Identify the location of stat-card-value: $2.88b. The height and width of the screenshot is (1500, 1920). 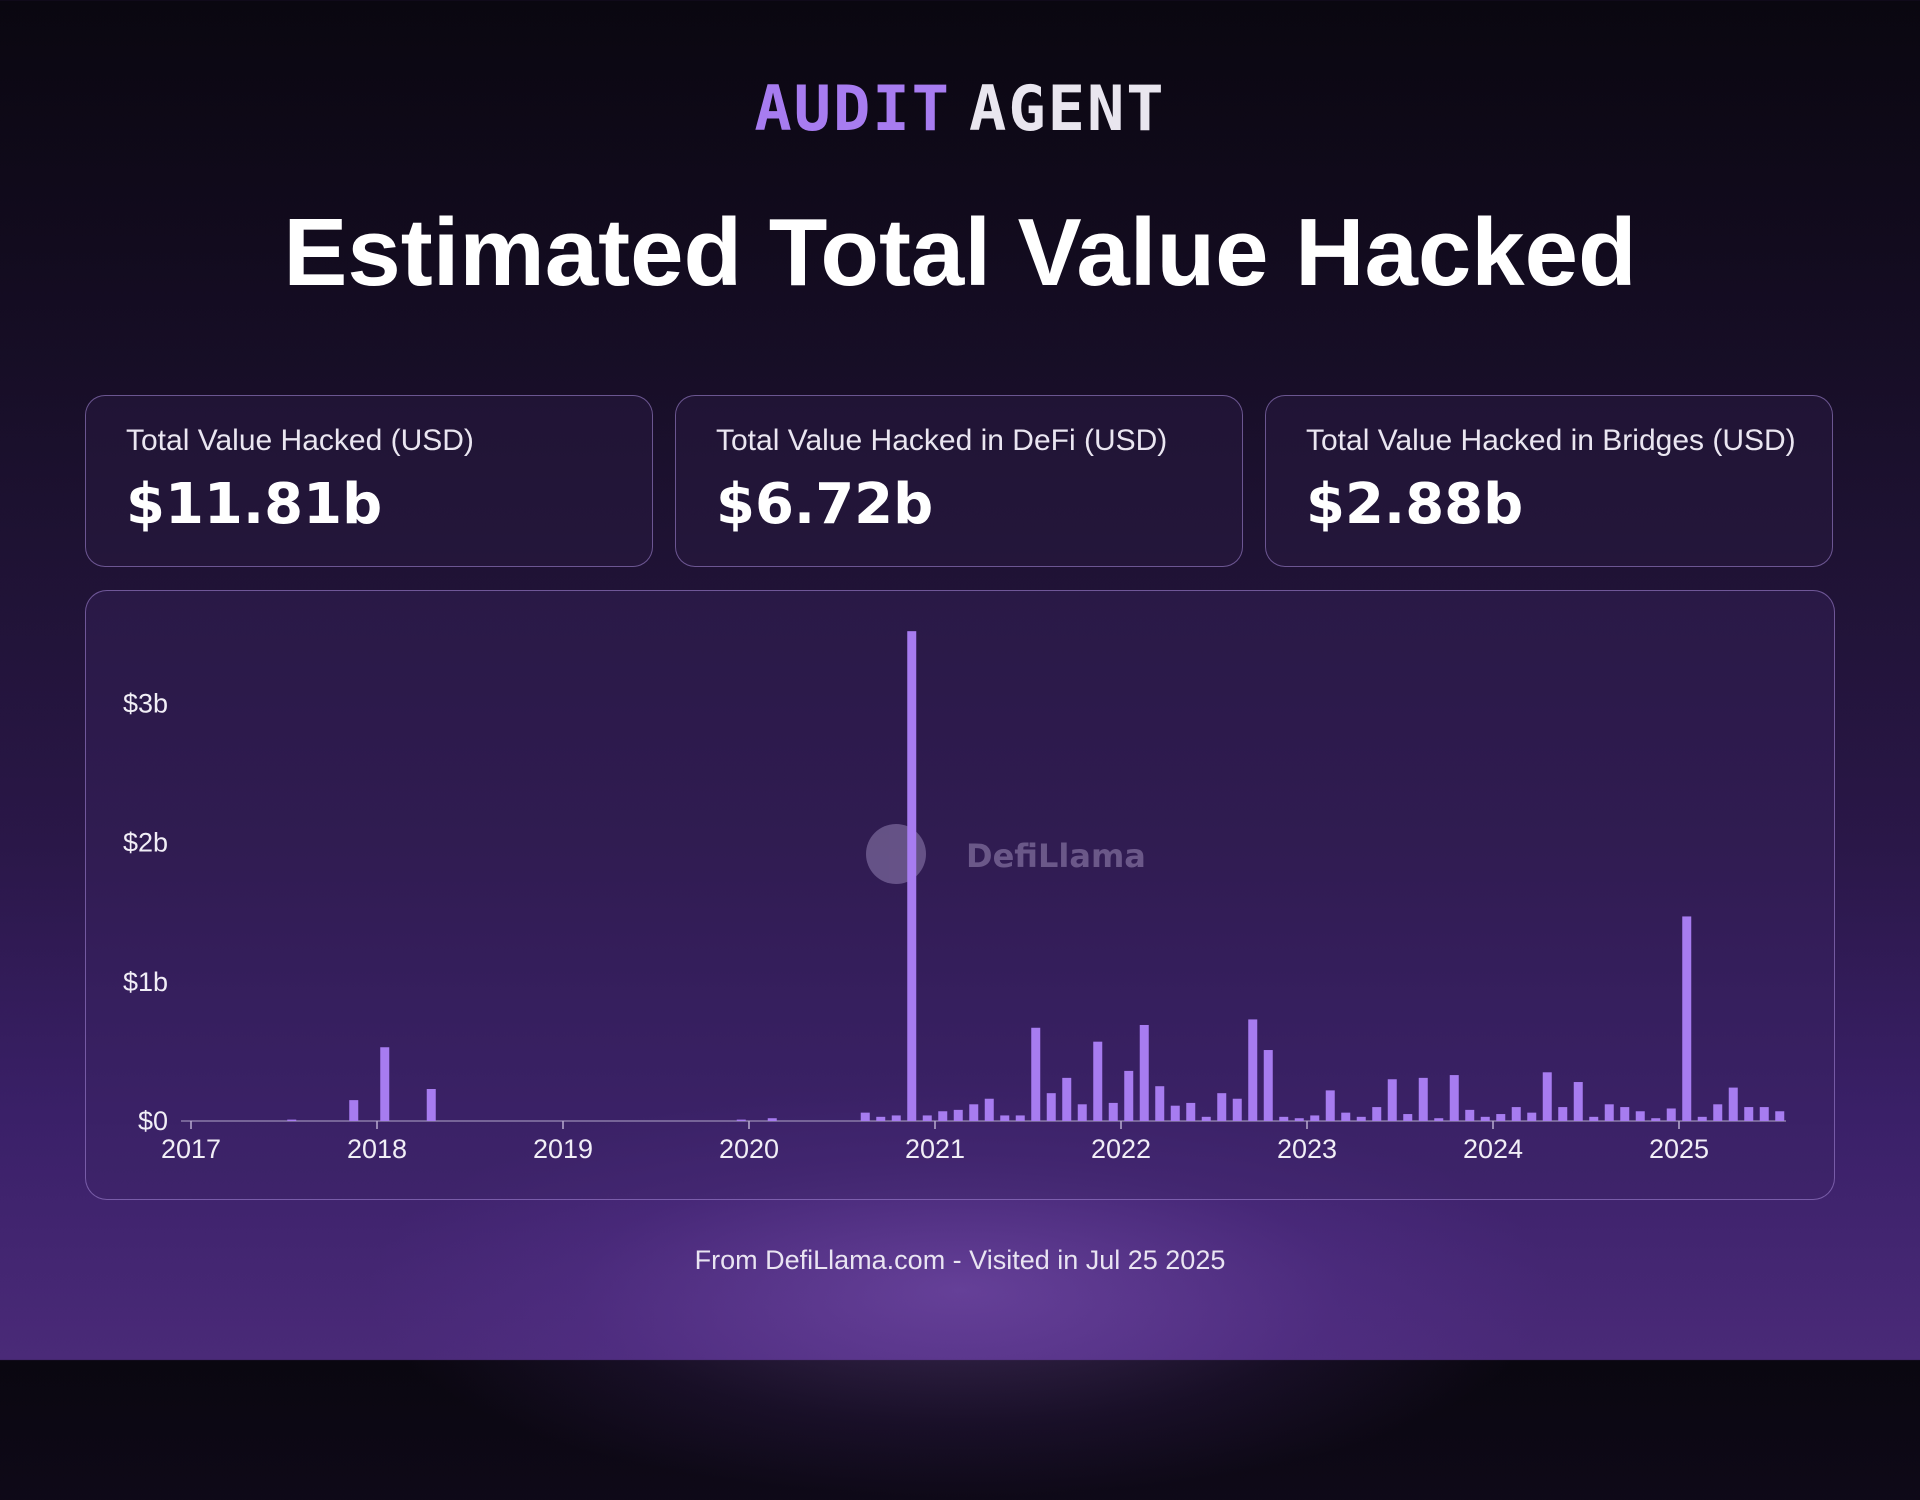
(1415, 504).